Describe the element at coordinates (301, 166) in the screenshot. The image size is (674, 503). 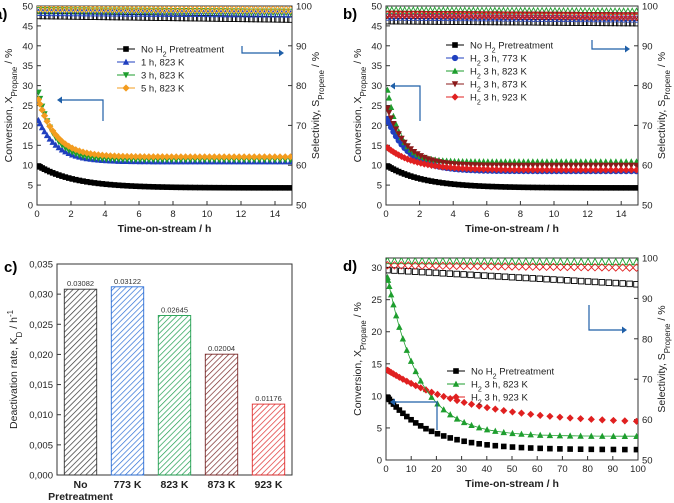
I see `y-right-tick-label: 60` at that location.